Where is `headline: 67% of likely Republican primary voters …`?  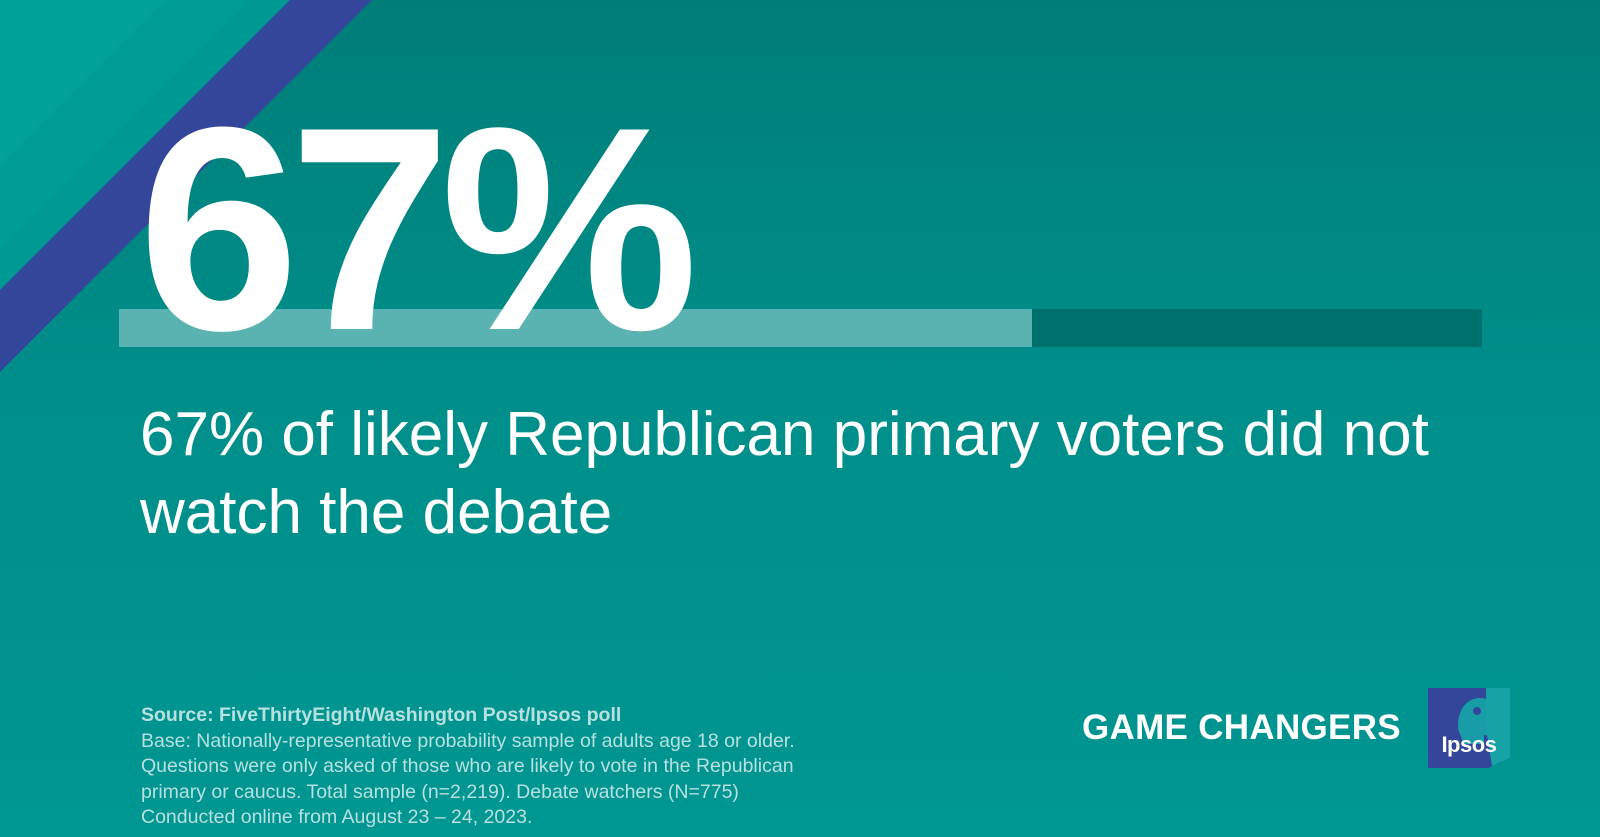 headline: 67% of likely Republican primary voters … is located at coordinates (784, 473).